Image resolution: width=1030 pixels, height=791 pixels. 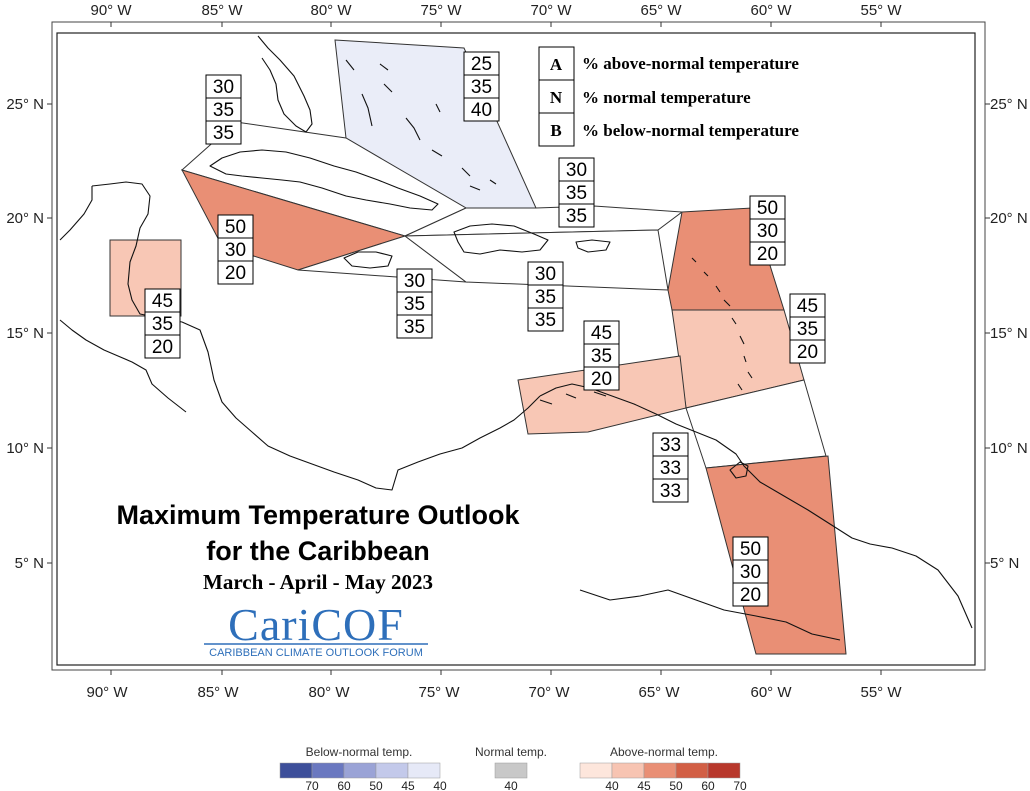 I want to click on venezuela-inland, so click(x=710, y=615).